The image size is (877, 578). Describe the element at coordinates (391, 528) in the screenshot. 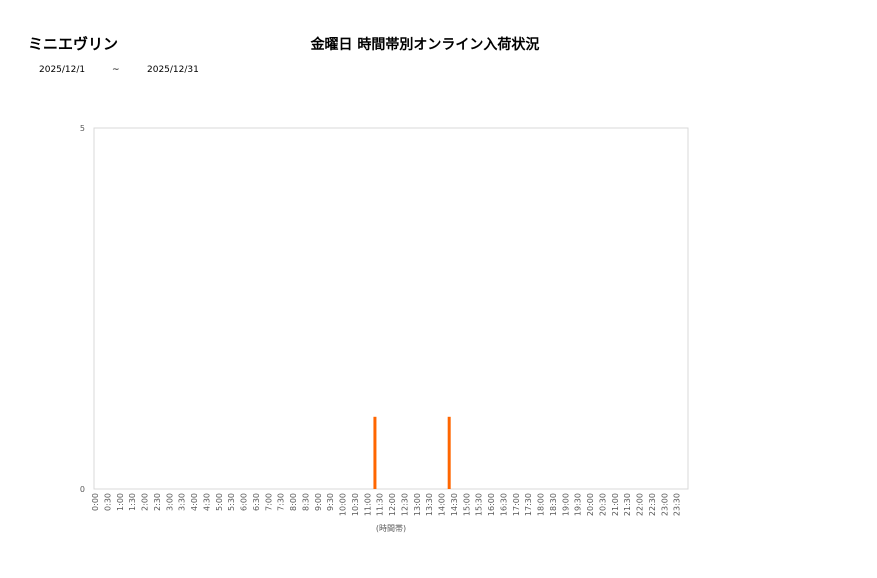

I see `x-axis-label: (時間帯)` at that location.